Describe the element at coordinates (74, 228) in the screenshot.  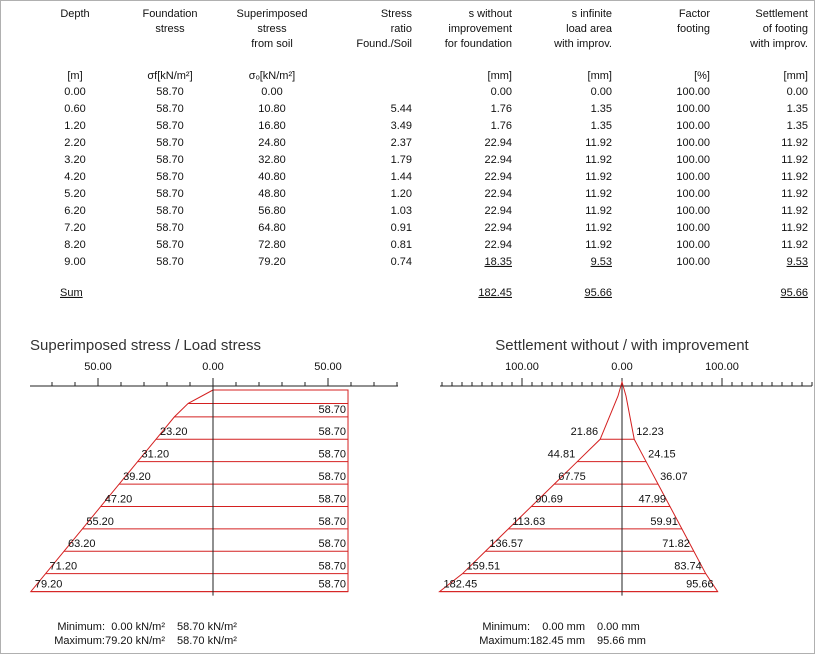
I see `table-cell: 7.20` at that location.